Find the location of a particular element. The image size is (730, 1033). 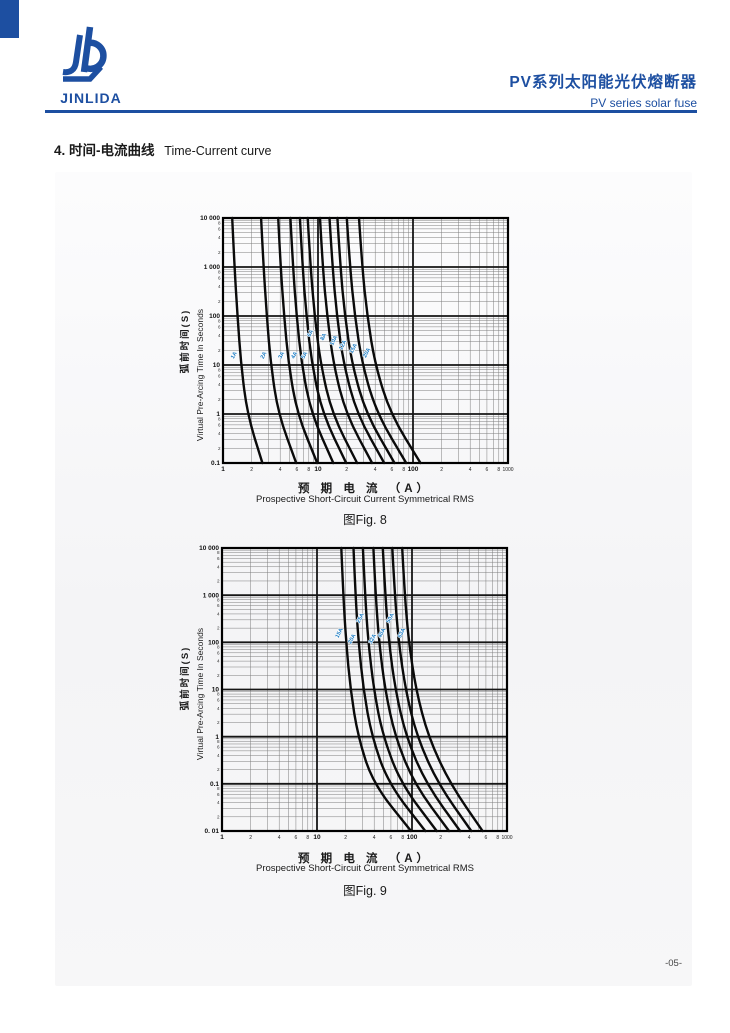

curve-label-6A: 6A is located at coordinates (311, 333).